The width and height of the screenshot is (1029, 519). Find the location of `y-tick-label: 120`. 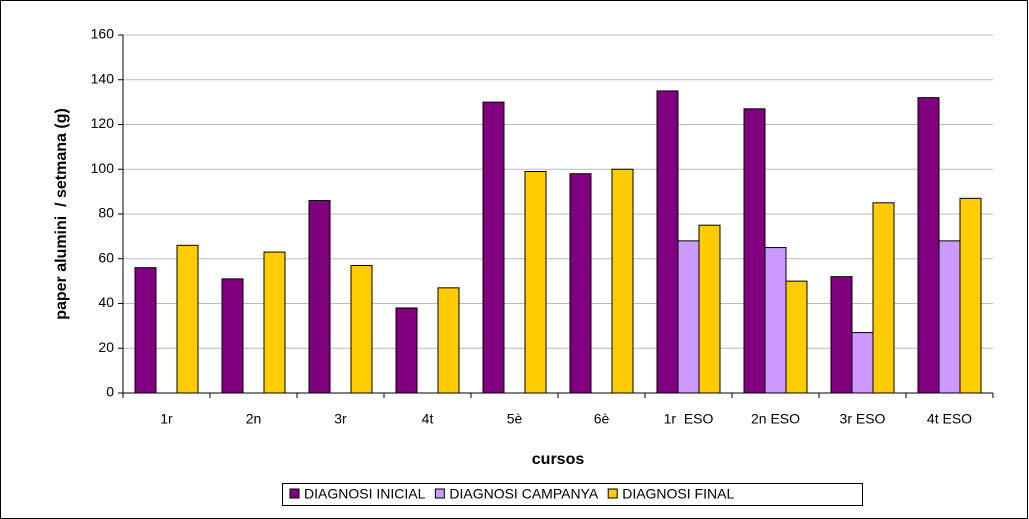

y-tick-label: 120 is located at coordinates (103, 123).